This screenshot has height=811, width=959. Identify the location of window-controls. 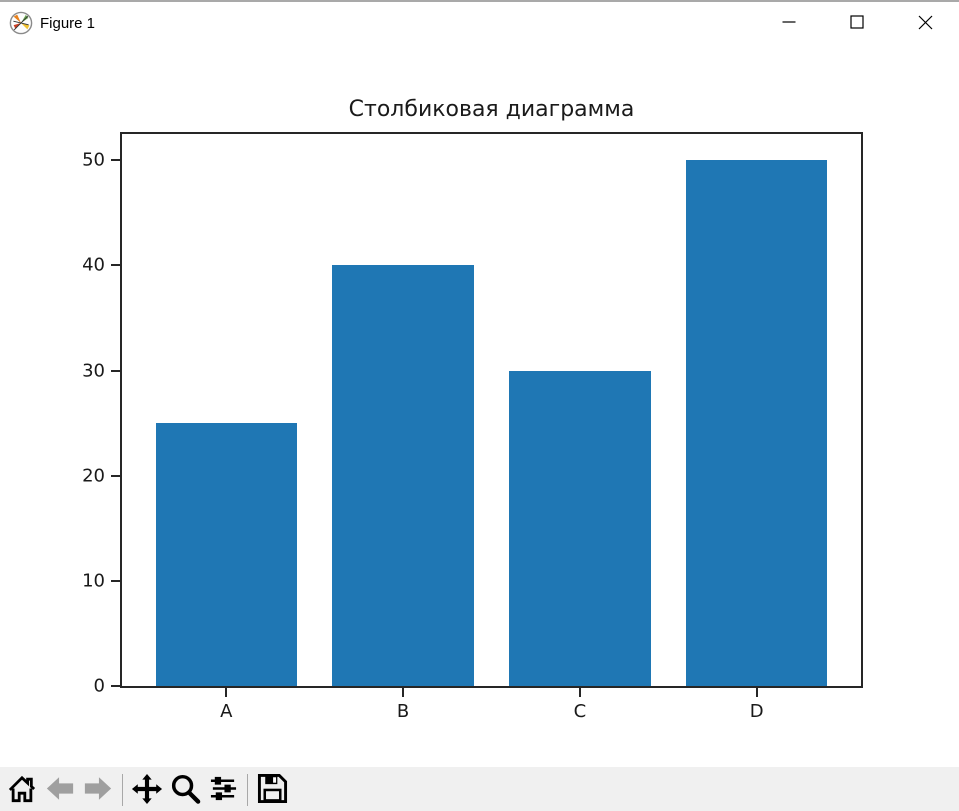
(857, 24).